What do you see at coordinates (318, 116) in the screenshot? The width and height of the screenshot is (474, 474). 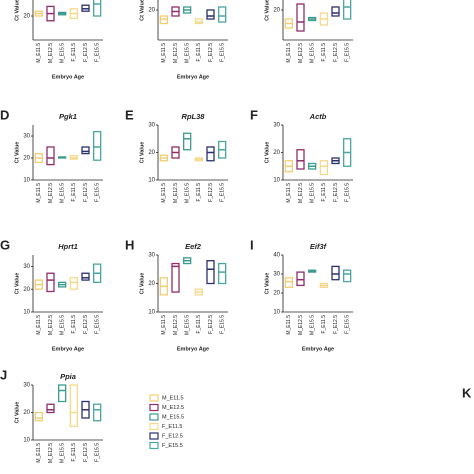 I see `chart-title: Actb` at bounding box center [318, 116].